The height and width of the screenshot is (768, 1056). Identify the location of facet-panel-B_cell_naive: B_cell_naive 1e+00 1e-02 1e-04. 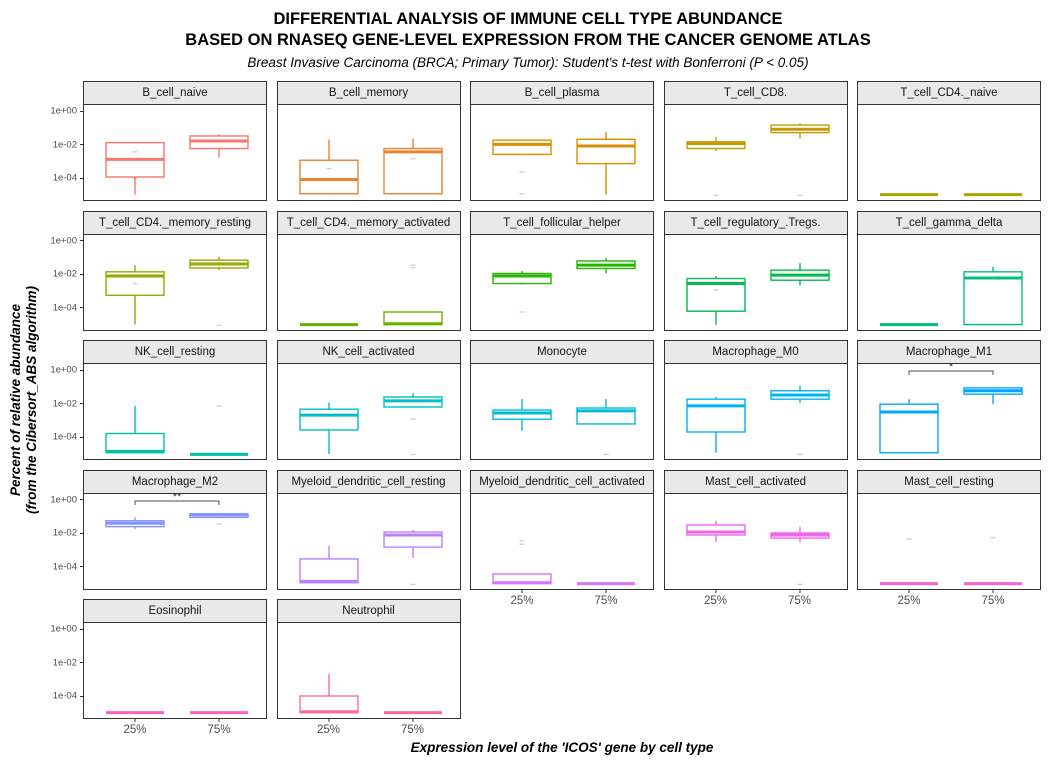
(158, 141).